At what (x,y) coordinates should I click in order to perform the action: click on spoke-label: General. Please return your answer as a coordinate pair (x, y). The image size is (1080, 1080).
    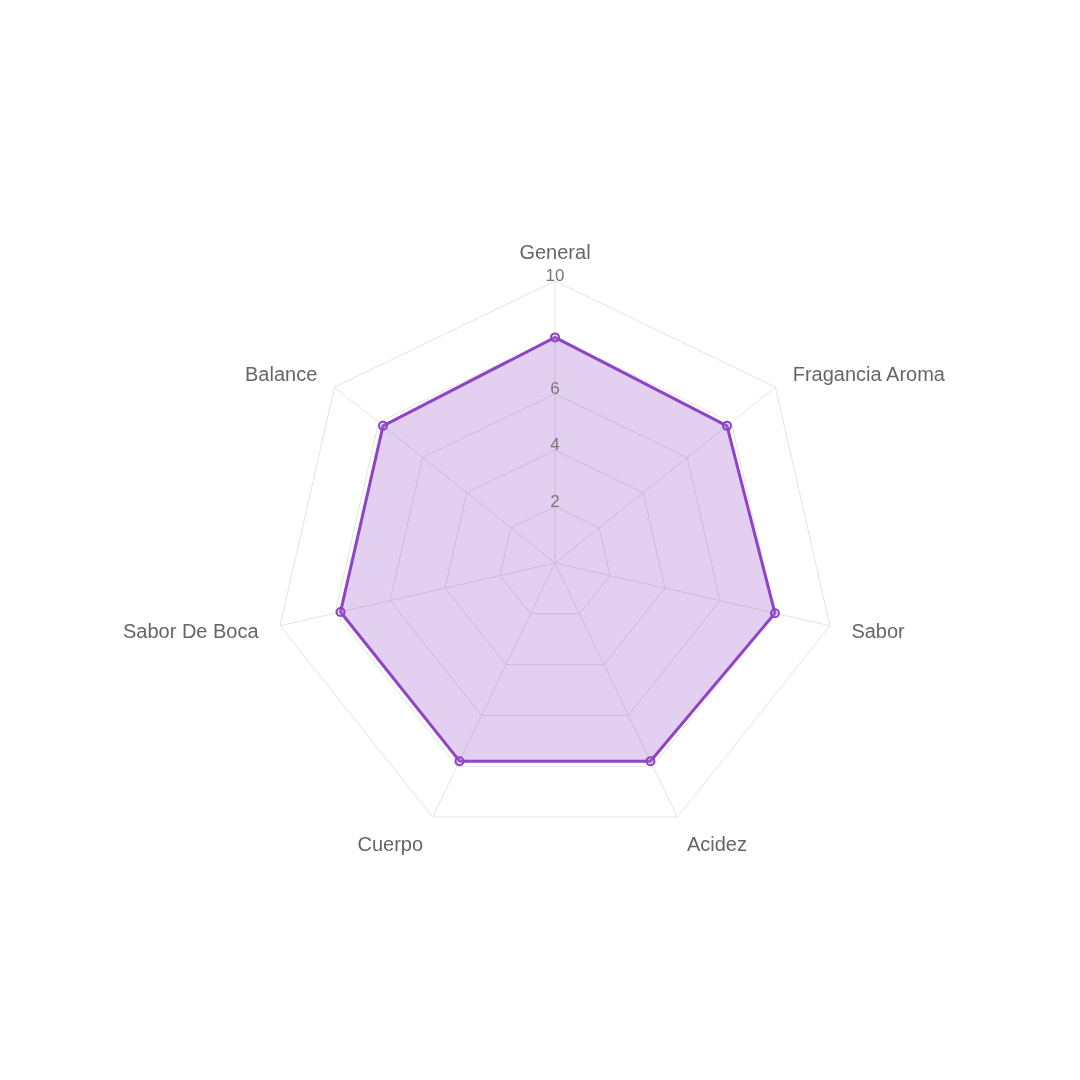
    Looking at the image, I should click on (555, 252).